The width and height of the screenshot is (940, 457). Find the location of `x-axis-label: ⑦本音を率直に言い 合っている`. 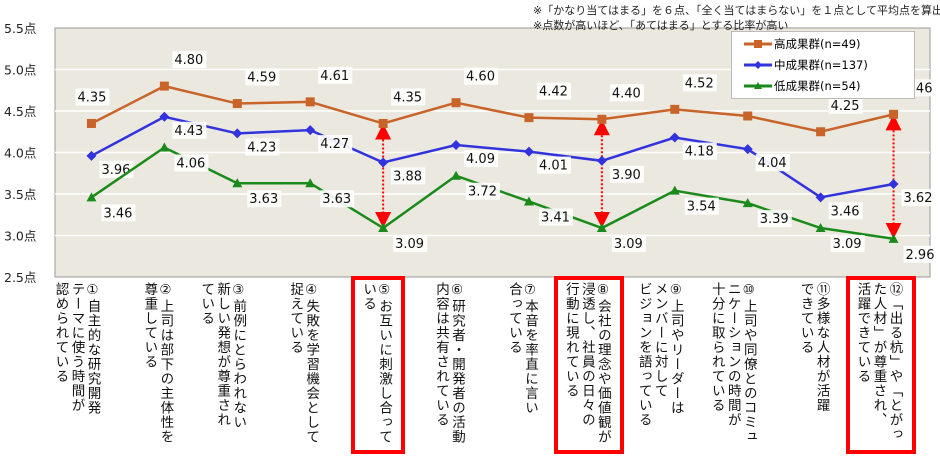

x-axis-label: ⑦本音を率直に言い 合っている is located at coordinates (521, 348).